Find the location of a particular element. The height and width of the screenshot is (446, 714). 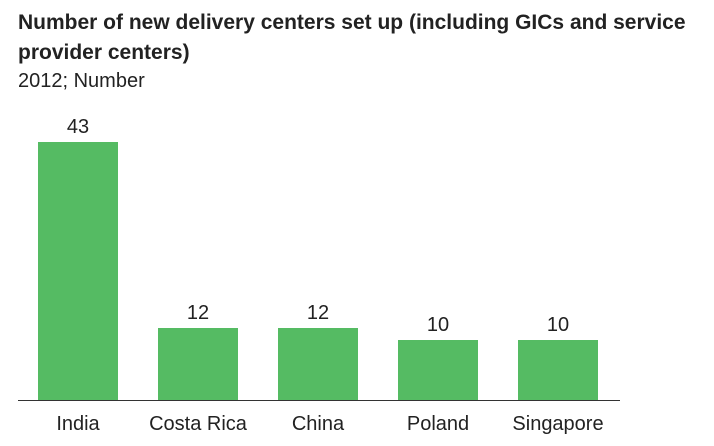

bar-india is located at coordinates (78, 271).